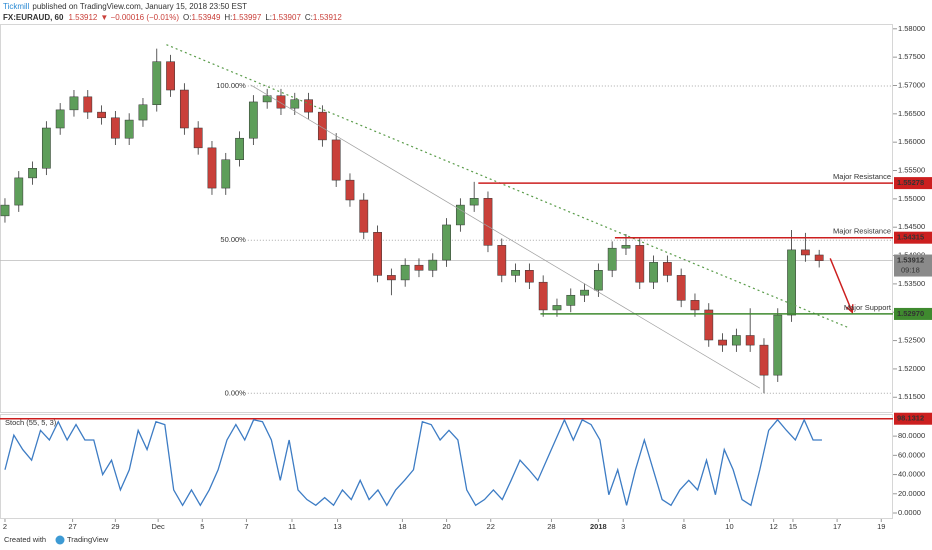 The width and height of the screenshot is (932, 550). What do you see at coordinates (337, 526) in the screenshot?
I see `x-tick-label: 13` at bounding box center [337, 526].